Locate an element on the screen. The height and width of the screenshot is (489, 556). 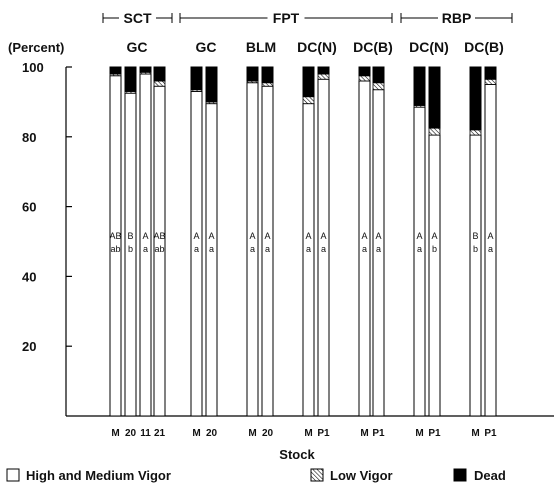
legend-swatch-black is located at coordinates (460, 475).